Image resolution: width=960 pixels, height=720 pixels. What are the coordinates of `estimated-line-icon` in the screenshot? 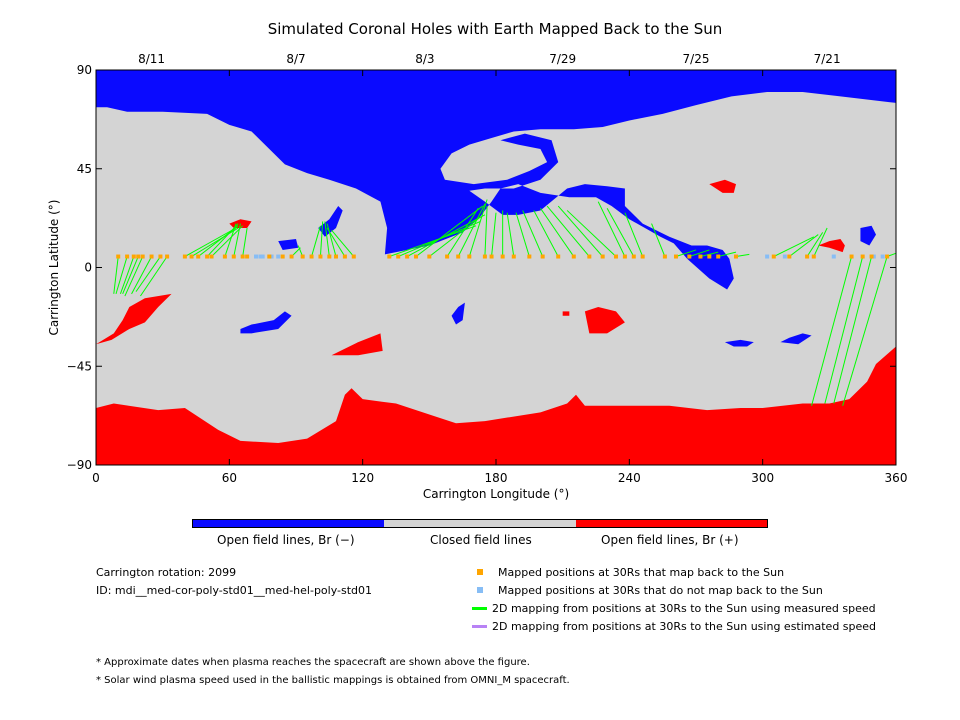 It's located at (479, 626).